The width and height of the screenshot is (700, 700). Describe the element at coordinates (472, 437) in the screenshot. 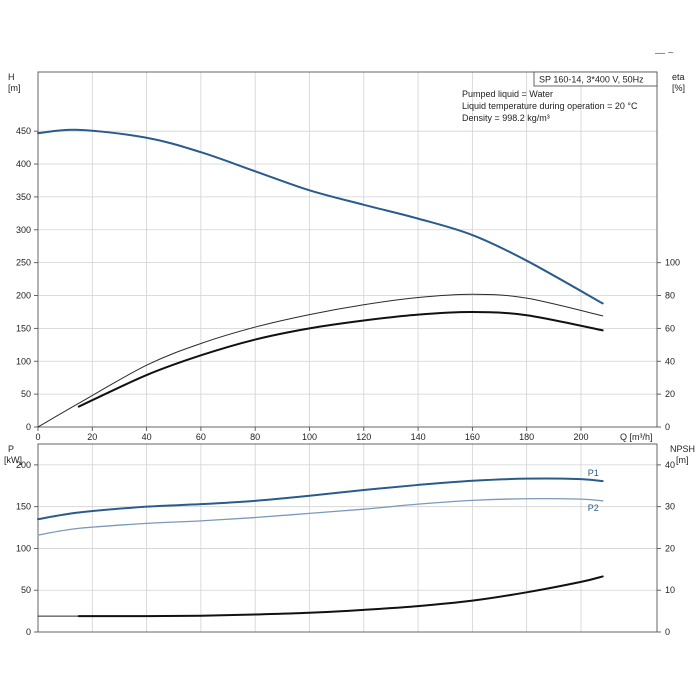

I see `flow-axis-tick-label: 160` at that location.